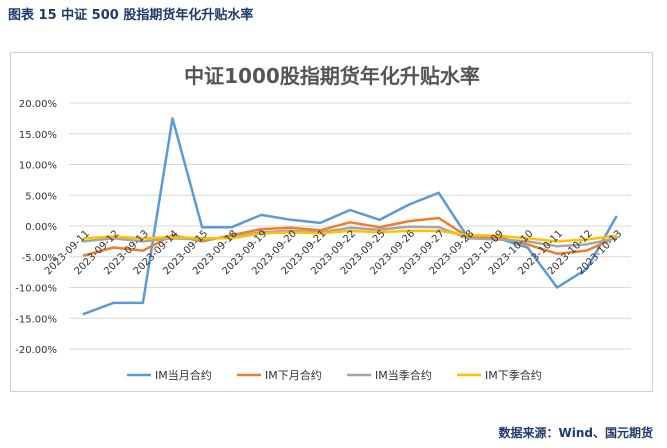 Image resolution: width=667 pixels, height=448 pixels. I want to click on legend-item: IM下季合约, so click(499, 375).